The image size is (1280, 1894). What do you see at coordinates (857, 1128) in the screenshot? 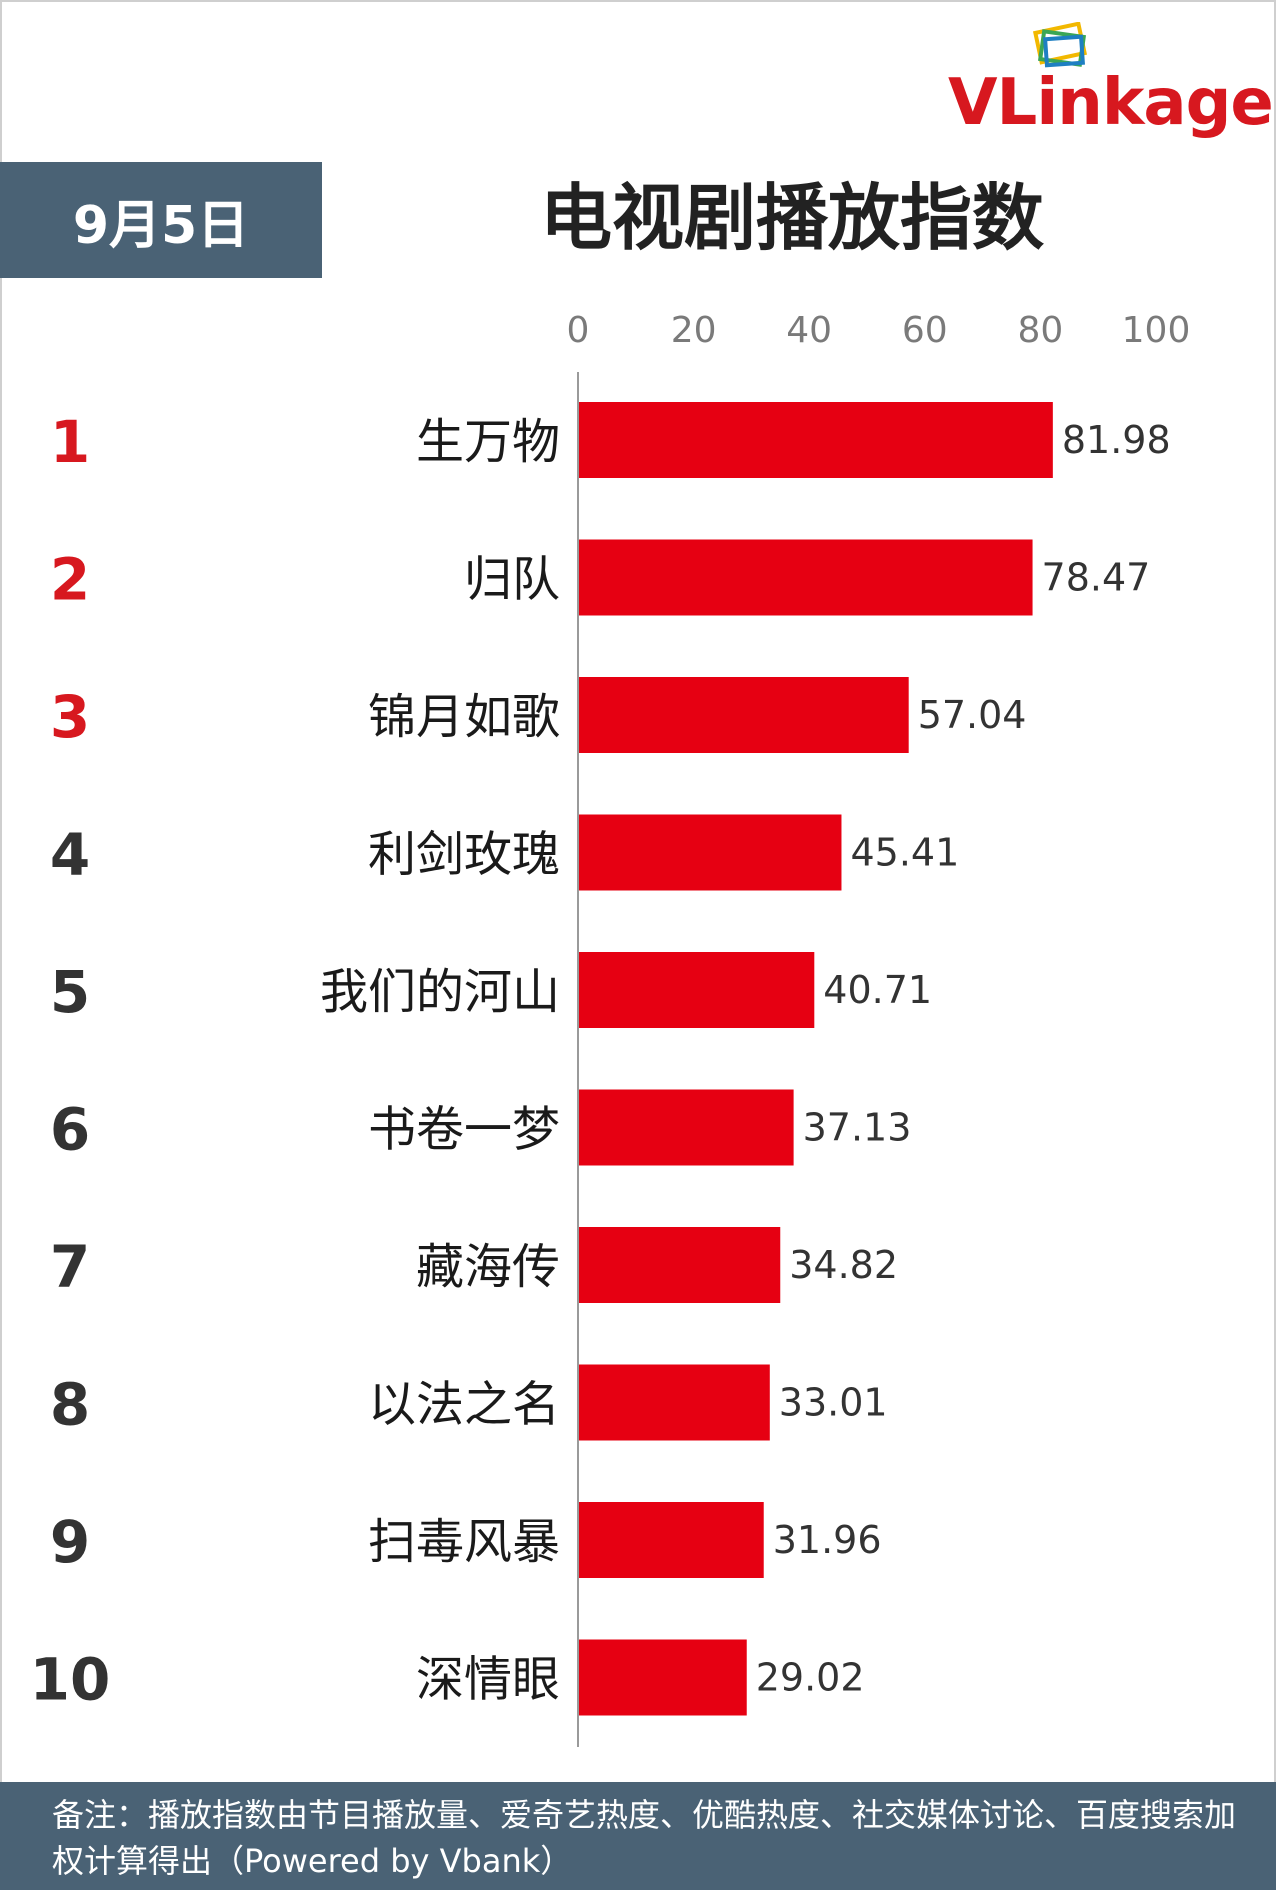
I see `value-label: 37.13` at bounding box center [857, 1128].